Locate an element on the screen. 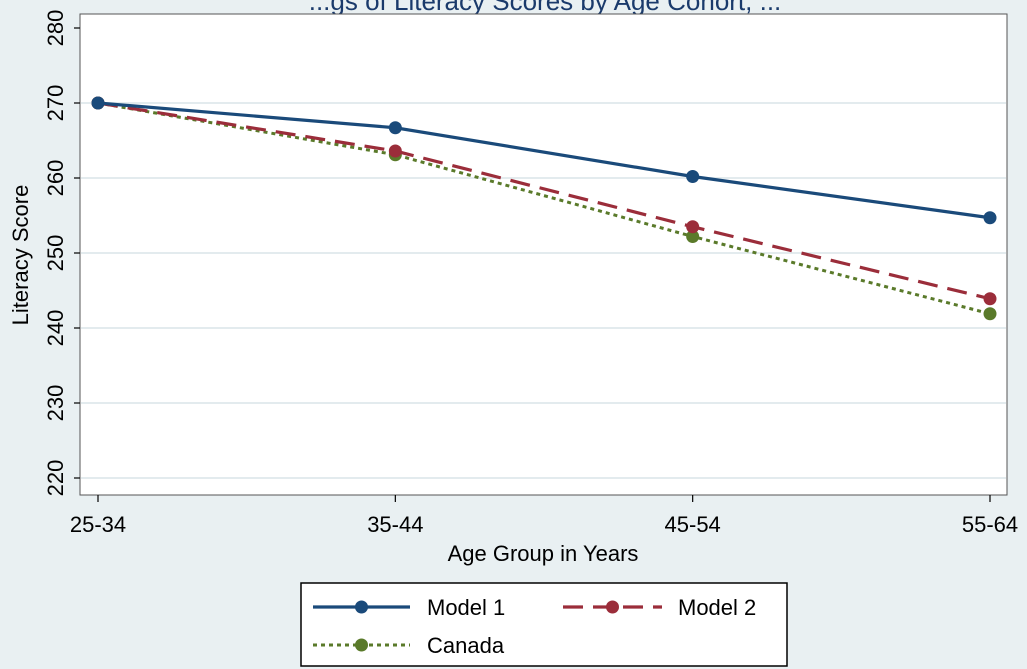 This screenshot has width=1027, height=669. x-axis: 25-34 35-44 45-54 55-64 is located at coordinates (544, 516).